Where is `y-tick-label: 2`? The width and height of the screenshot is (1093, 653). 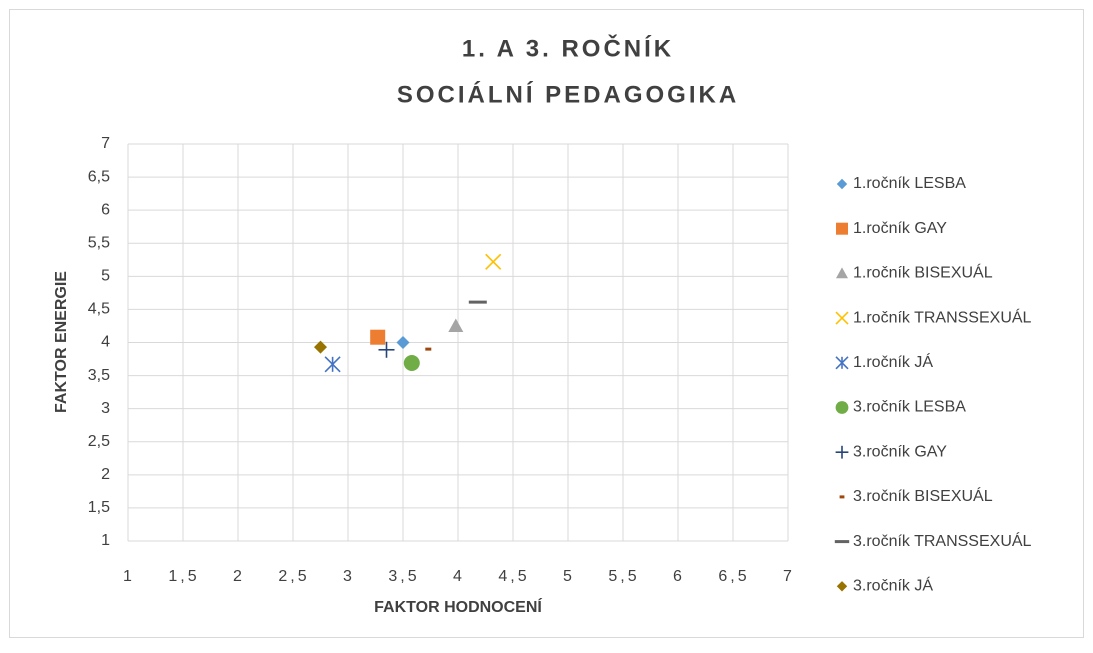 y-tick-label: 2 is located at coordinates (105, 474).